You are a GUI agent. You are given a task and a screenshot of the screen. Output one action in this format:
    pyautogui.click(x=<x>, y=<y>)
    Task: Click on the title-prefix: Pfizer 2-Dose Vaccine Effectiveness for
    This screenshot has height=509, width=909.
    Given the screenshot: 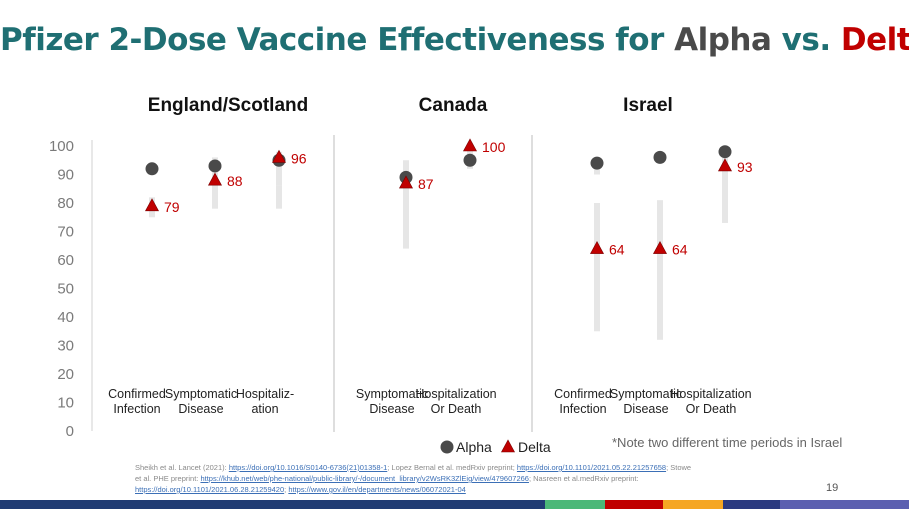 What is the action you would take?
    pyautogui.click(x=337, y=40)
    